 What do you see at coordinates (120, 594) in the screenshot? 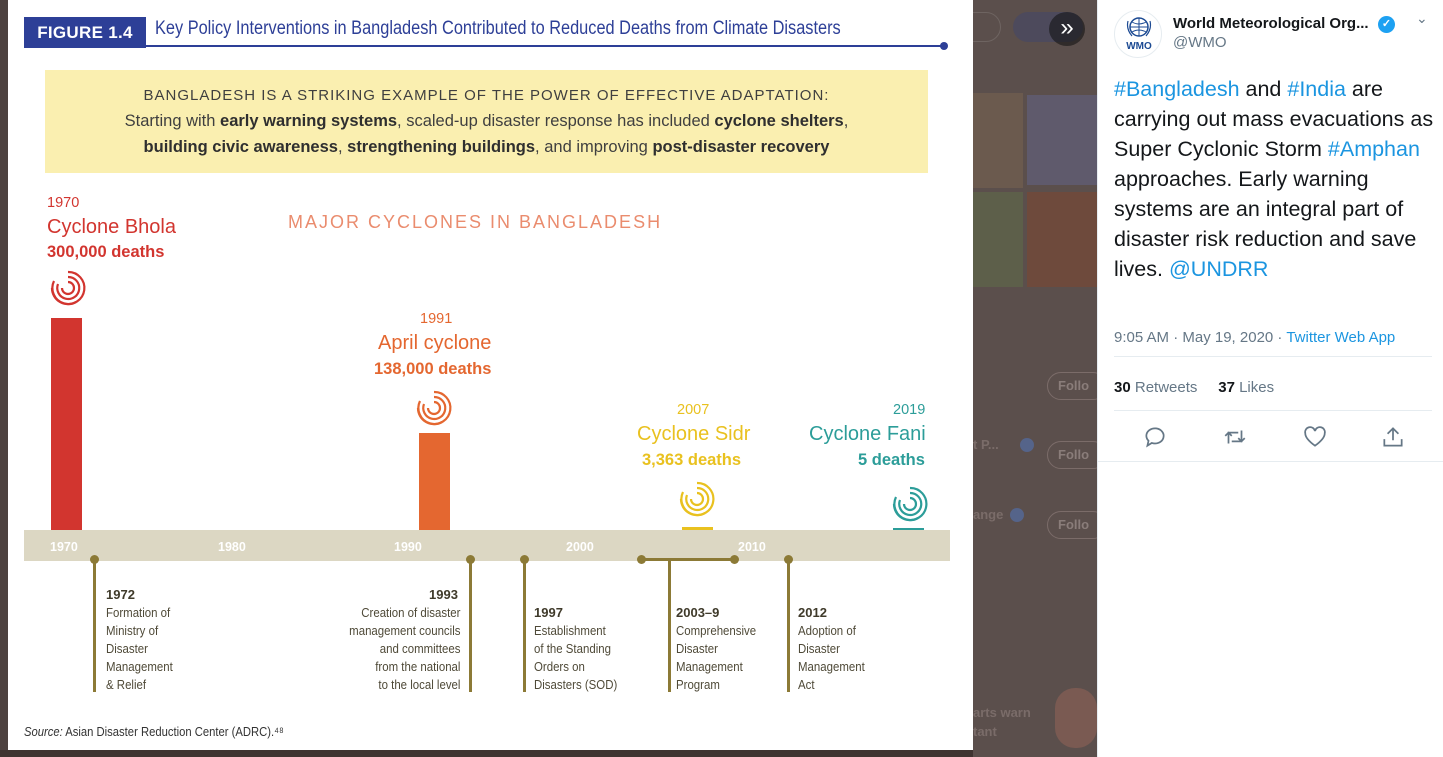
I see `event-year: 1972` at bounding box center [120, 594].